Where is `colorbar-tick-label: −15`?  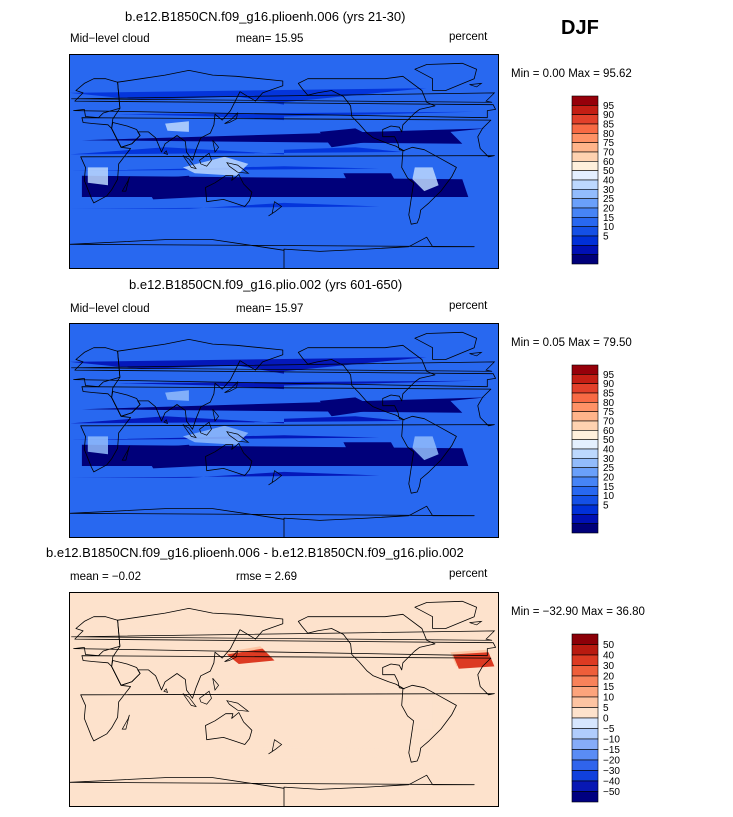
colorbar-tick-label: −15 is located at coordinates (611, 750).